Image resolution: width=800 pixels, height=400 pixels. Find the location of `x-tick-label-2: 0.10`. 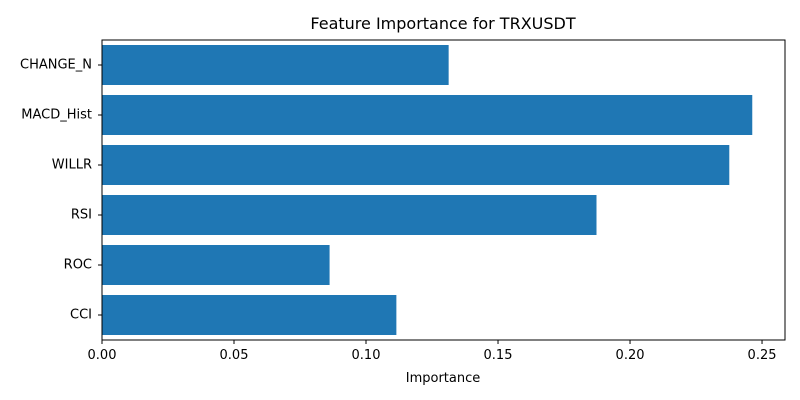

x-tick-label-2: 0.10 is located at coordinates (366, 355).